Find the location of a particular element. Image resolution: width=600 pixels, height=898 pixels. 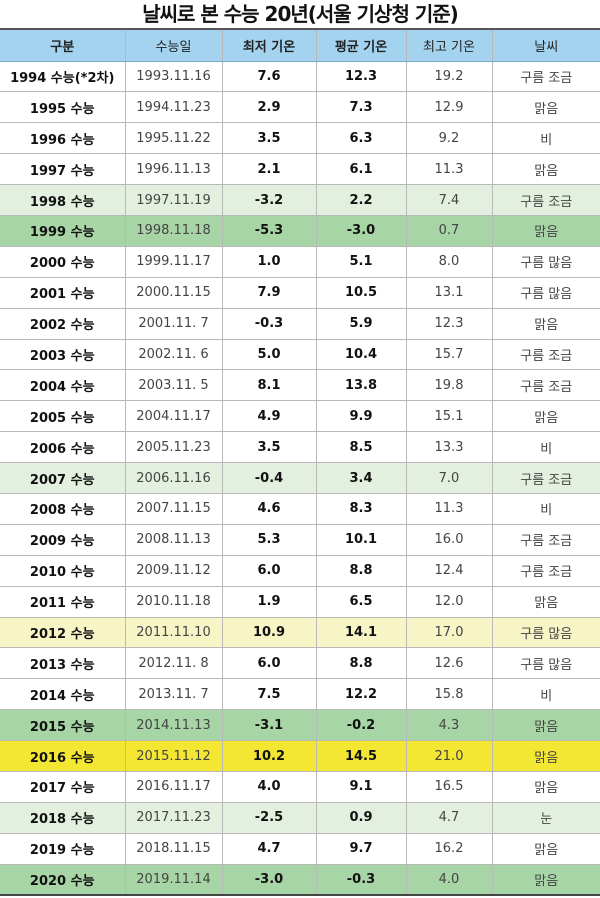

avg-temp: 12.3 is located at coordinates (361, 77).